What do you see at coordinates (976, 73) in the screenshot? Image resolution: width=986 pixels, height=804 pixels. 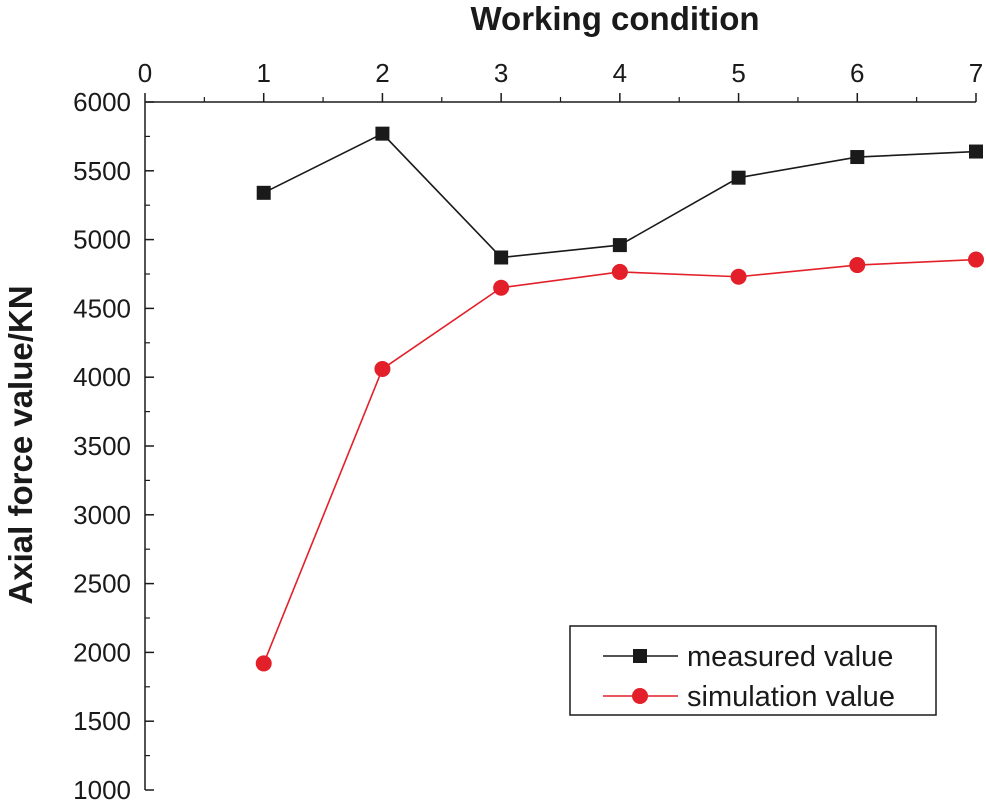 I see `x-tick-label: 7` at bounding box center [976, 73].